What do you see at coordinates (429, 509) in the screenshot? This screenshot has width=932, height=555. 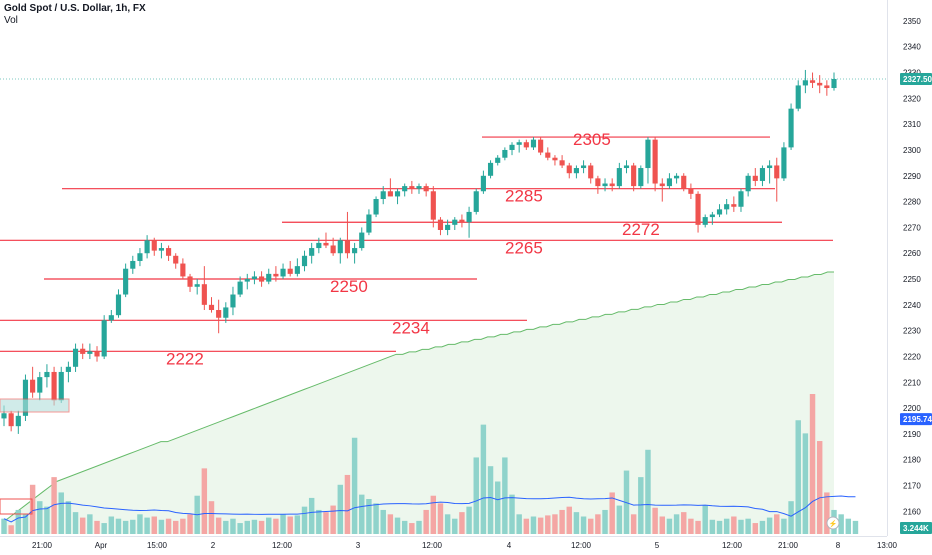 I see `volume-average-line` at bounding box center [429, 509].